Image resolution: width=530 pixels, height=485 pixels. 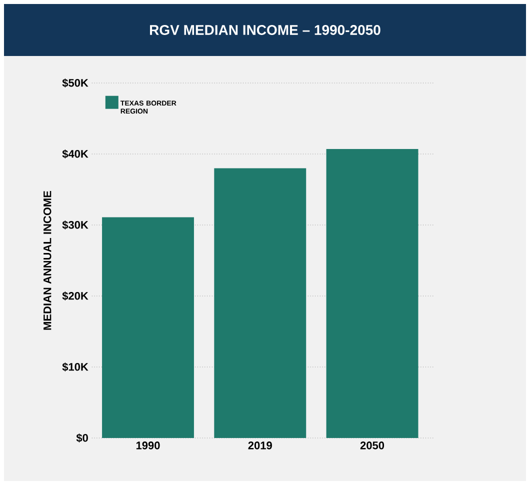 I want to click on chart-title: RGV MEDIAN INCOME – 1990-2050, so click(x=265, y=30).